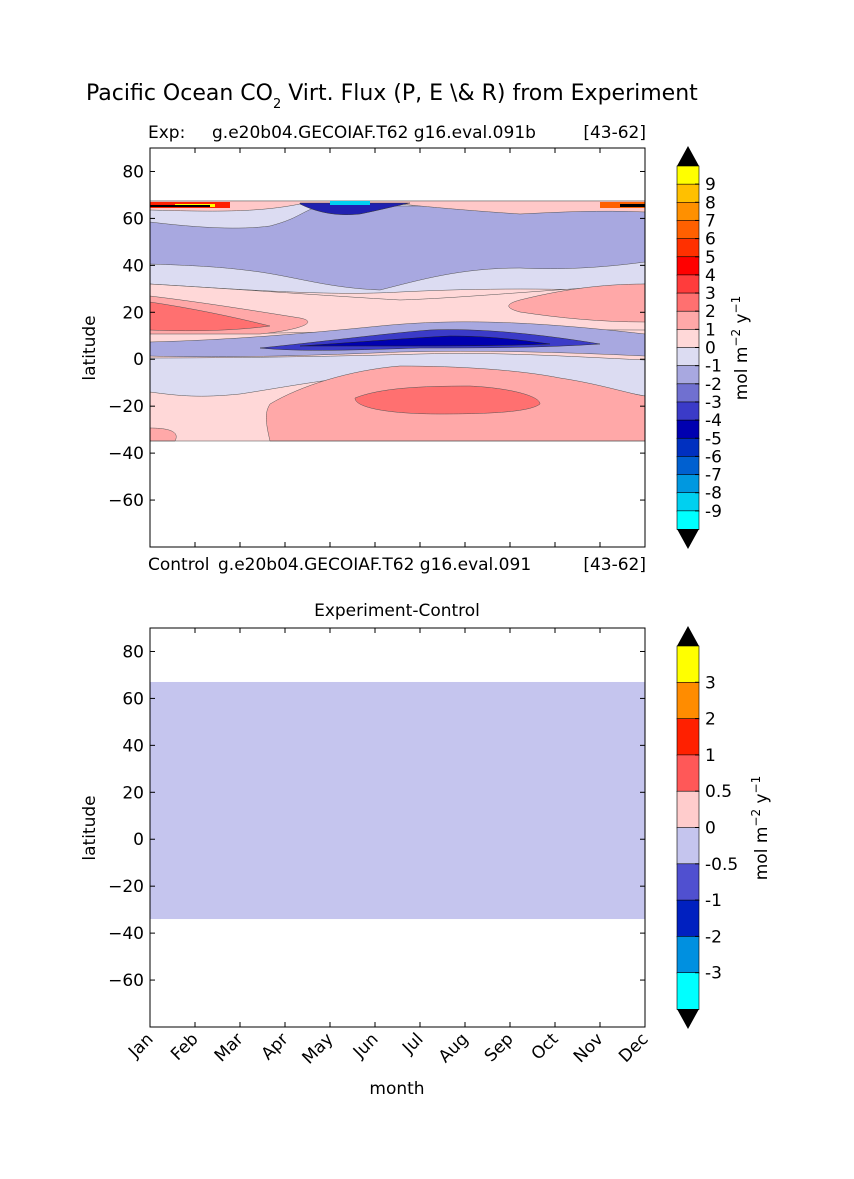  I want to click on x-tick-label: Dec, so click(633, 1047).